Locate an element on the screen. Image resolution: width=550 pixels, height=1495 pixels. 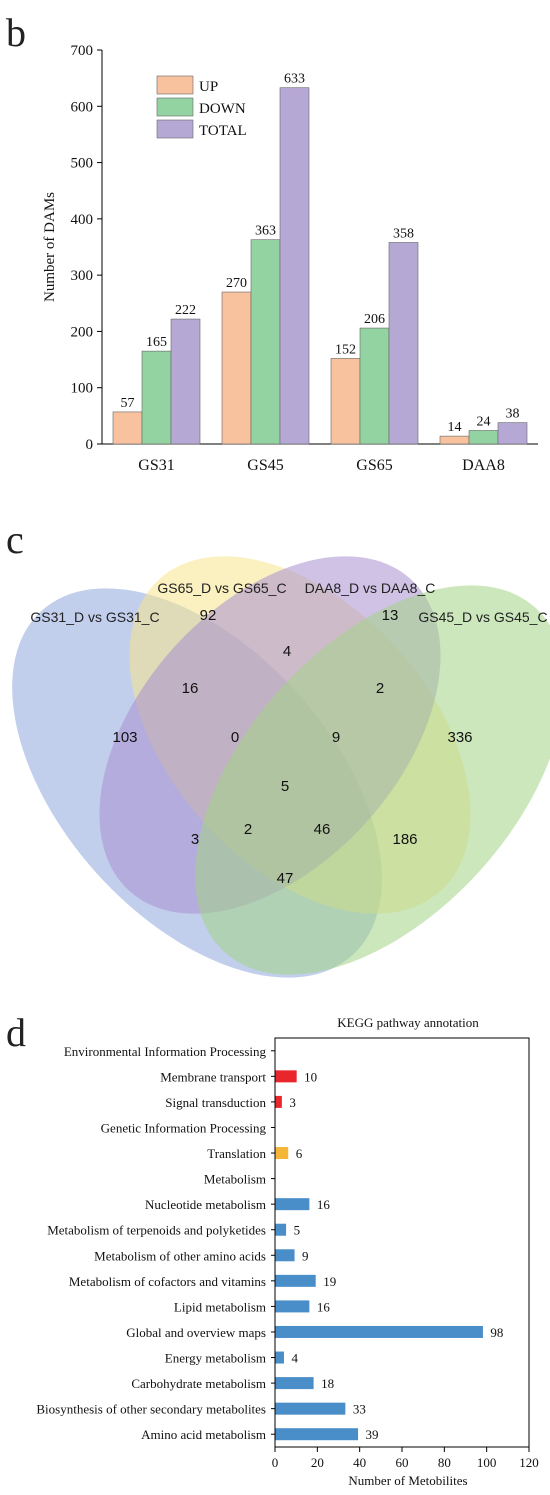
x-tick-label: 120 is located at coordinates (529, 1462).